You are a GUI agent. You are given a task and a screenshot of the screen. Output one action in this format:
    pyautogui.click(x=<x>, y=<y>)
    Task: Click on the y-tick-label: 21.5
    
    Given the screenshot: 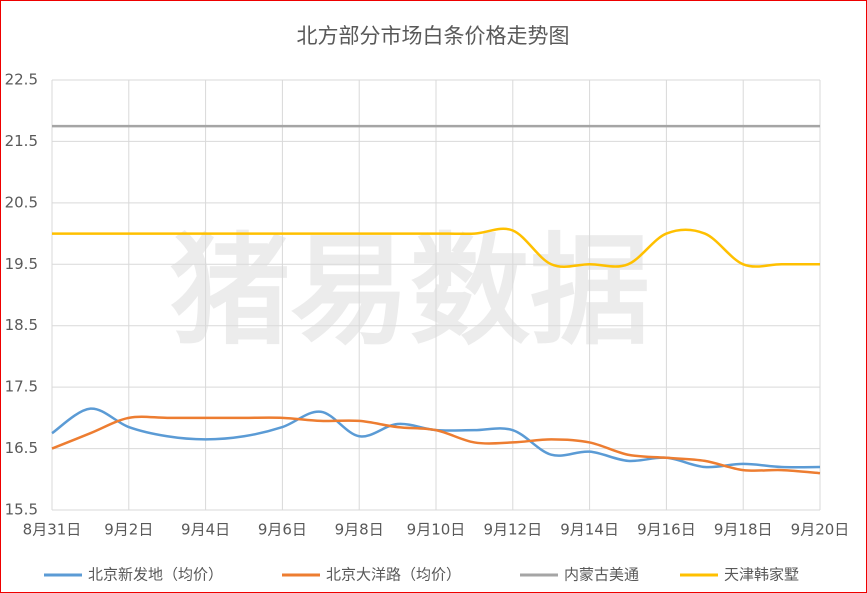 What is the action you would take?
    pyautogui.click(x=21, y=141)
    